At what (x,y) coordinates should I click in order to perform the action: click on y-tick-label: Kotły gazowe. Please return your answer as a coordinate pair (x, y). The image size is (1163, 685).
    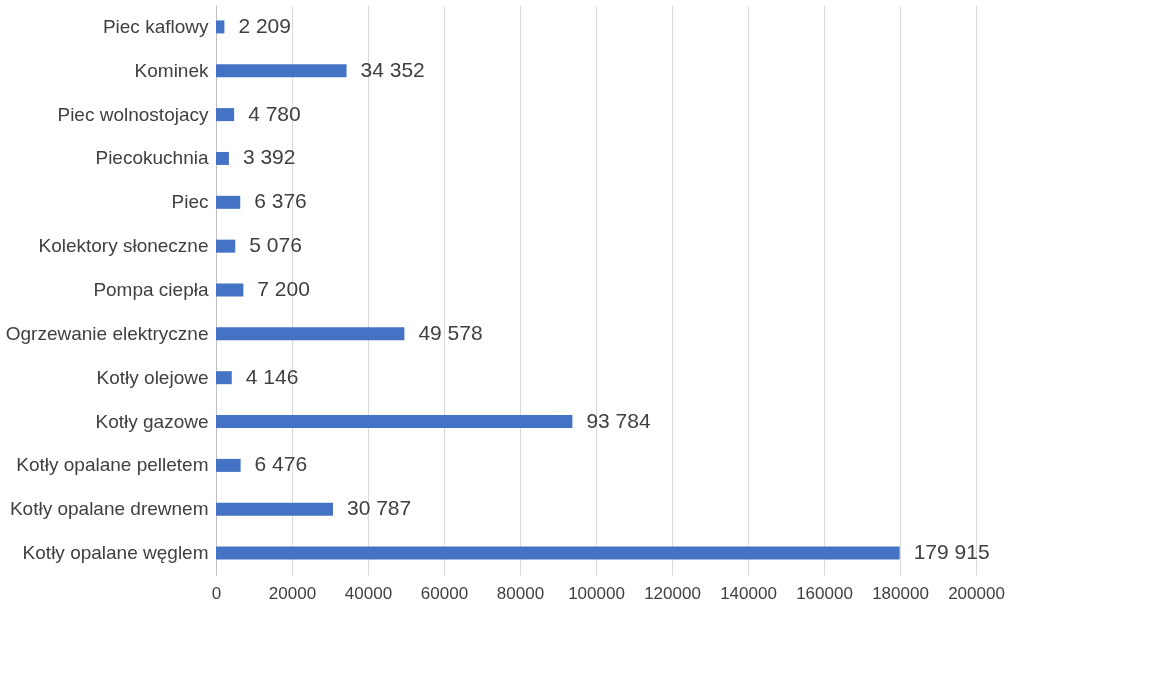
    Looking at the image, I should click on (152, 421).